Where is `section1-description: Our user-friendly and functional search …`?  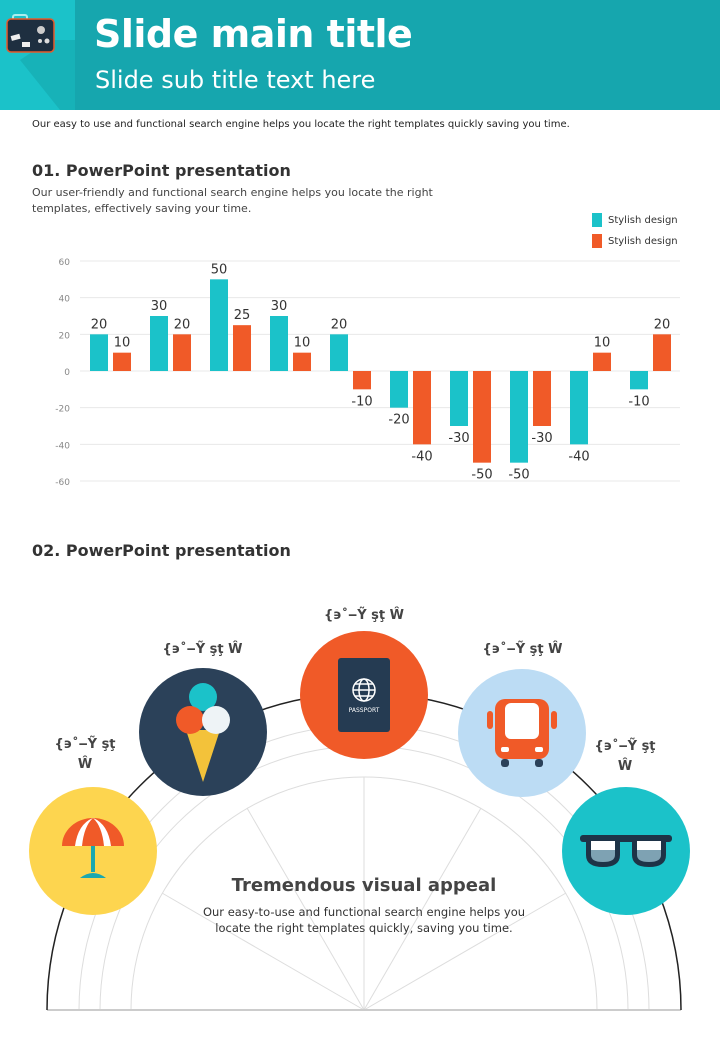
section1-description: Our user-friendly and functional search … is located at coordinates (232, 200).